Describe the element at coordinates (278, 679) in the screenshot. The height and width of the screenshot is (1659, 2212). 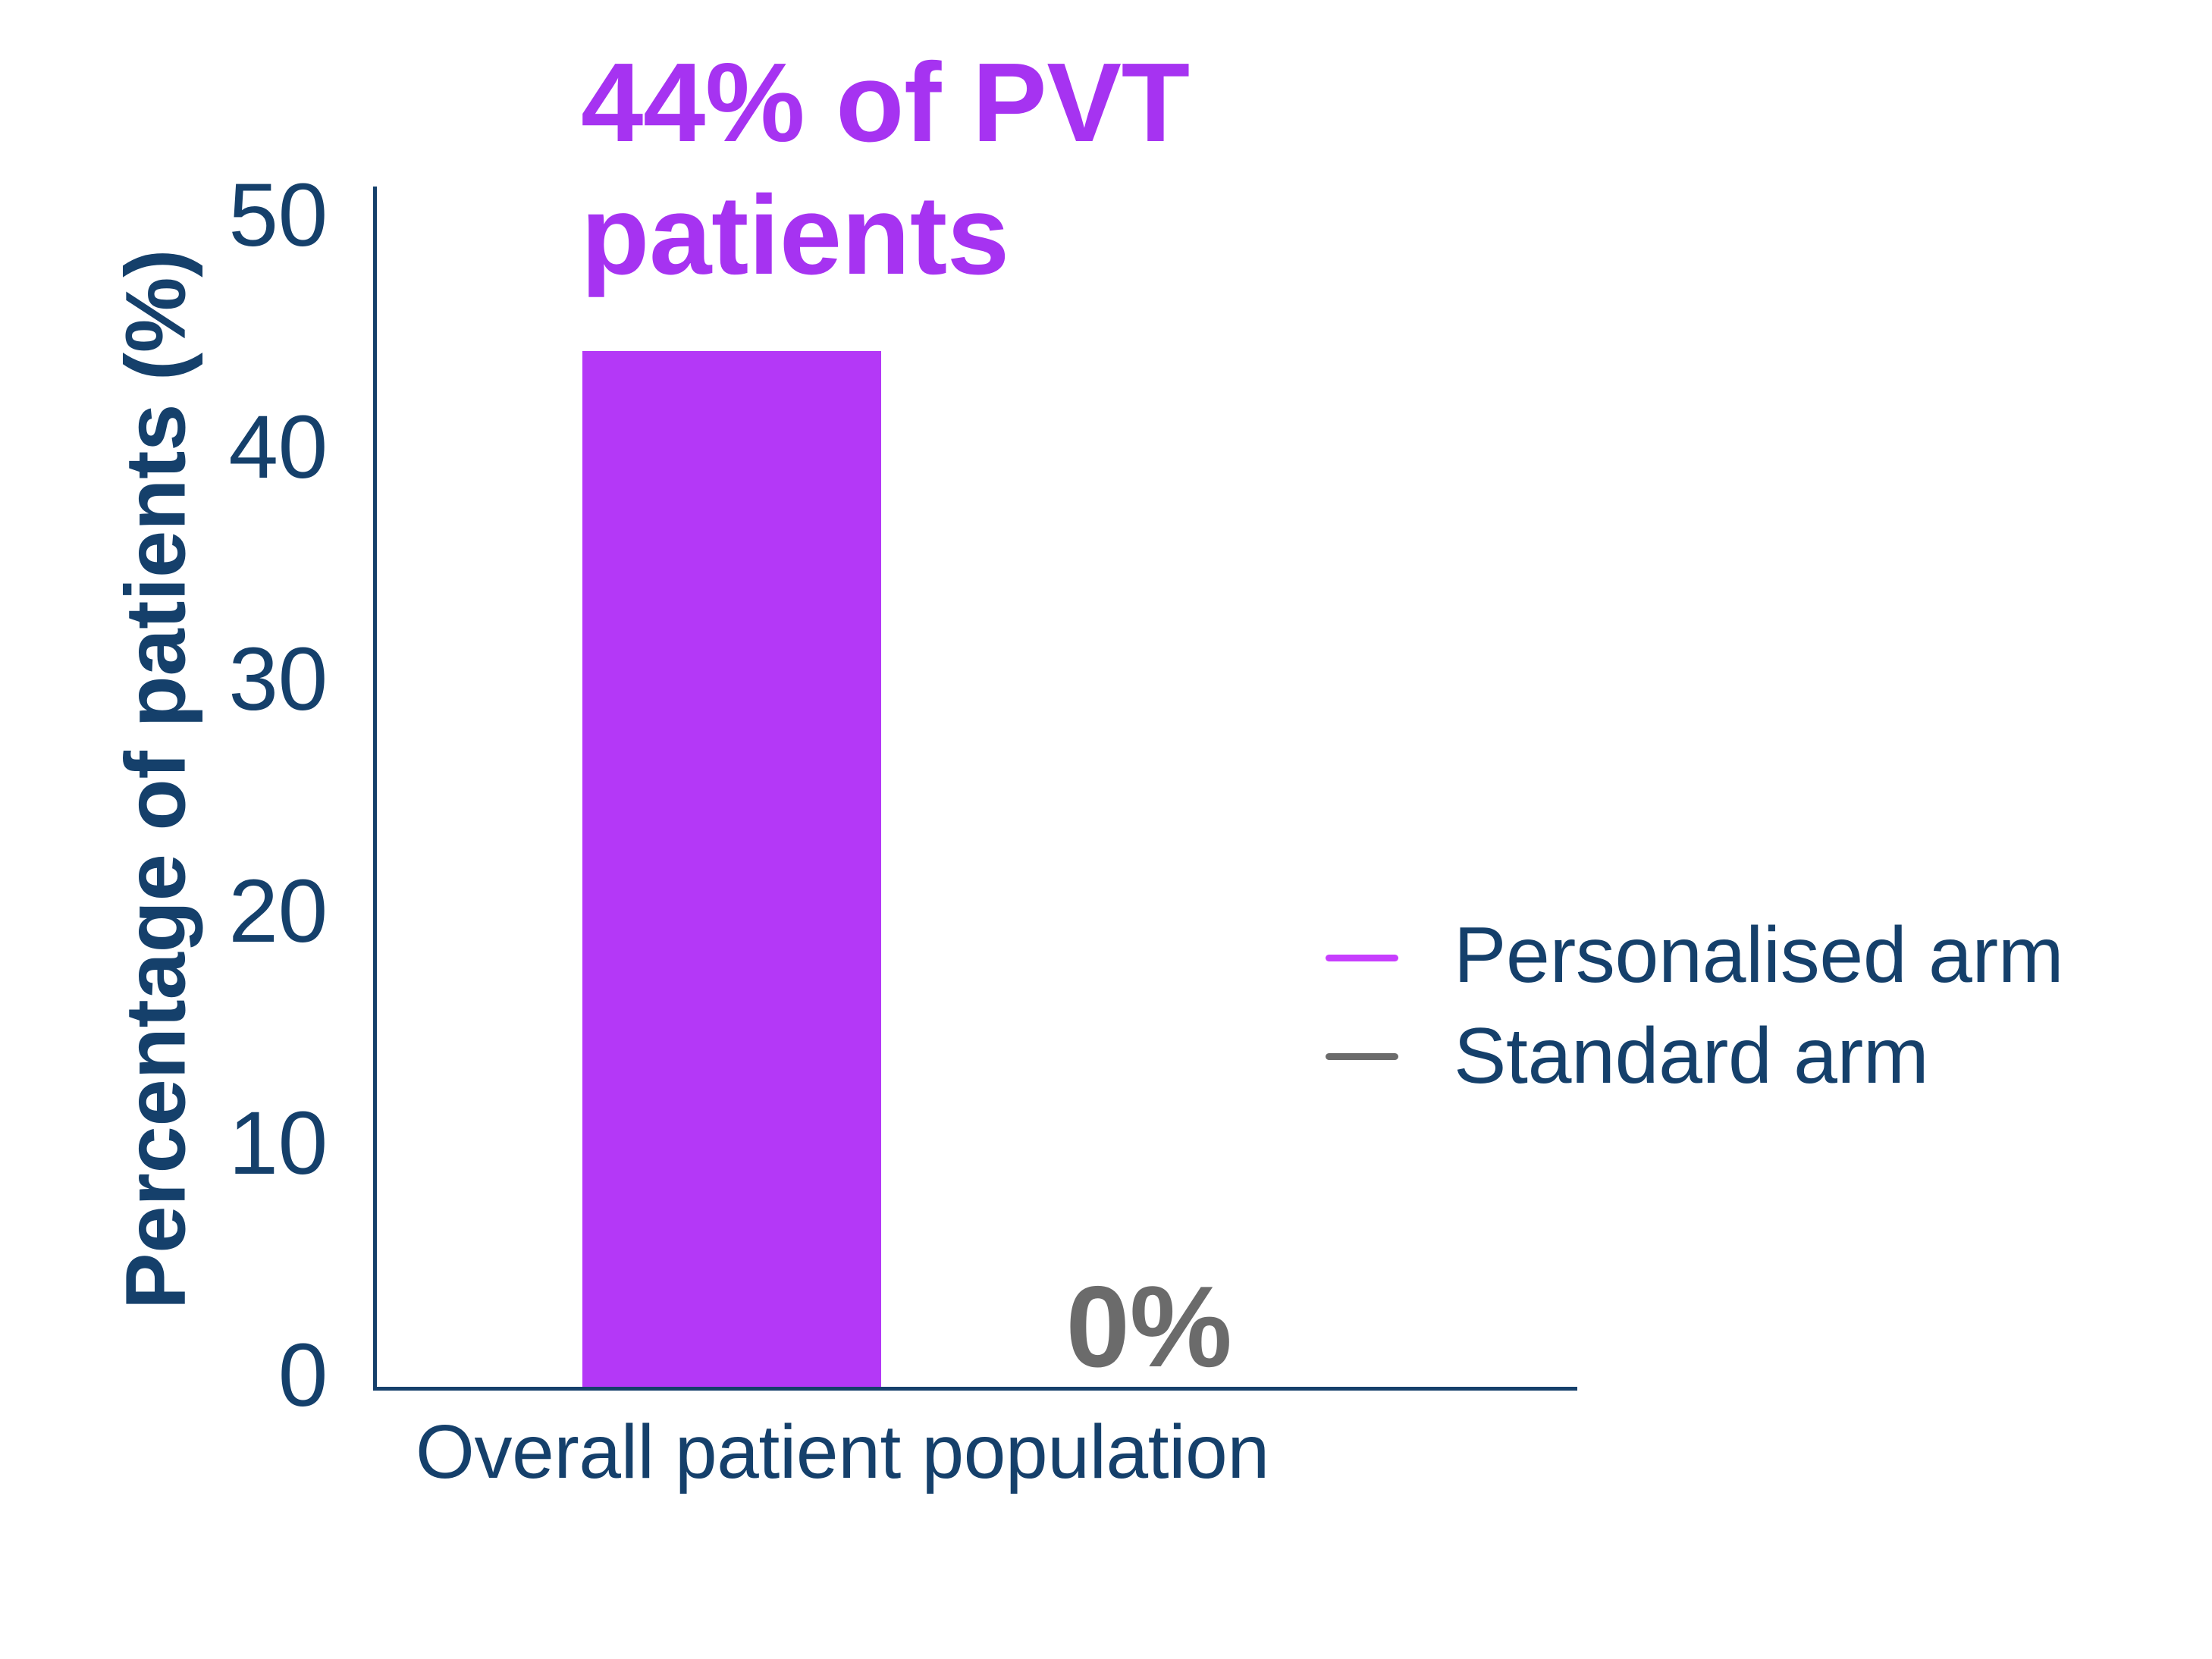
I see `y-tick-label-30: 30` at that location.